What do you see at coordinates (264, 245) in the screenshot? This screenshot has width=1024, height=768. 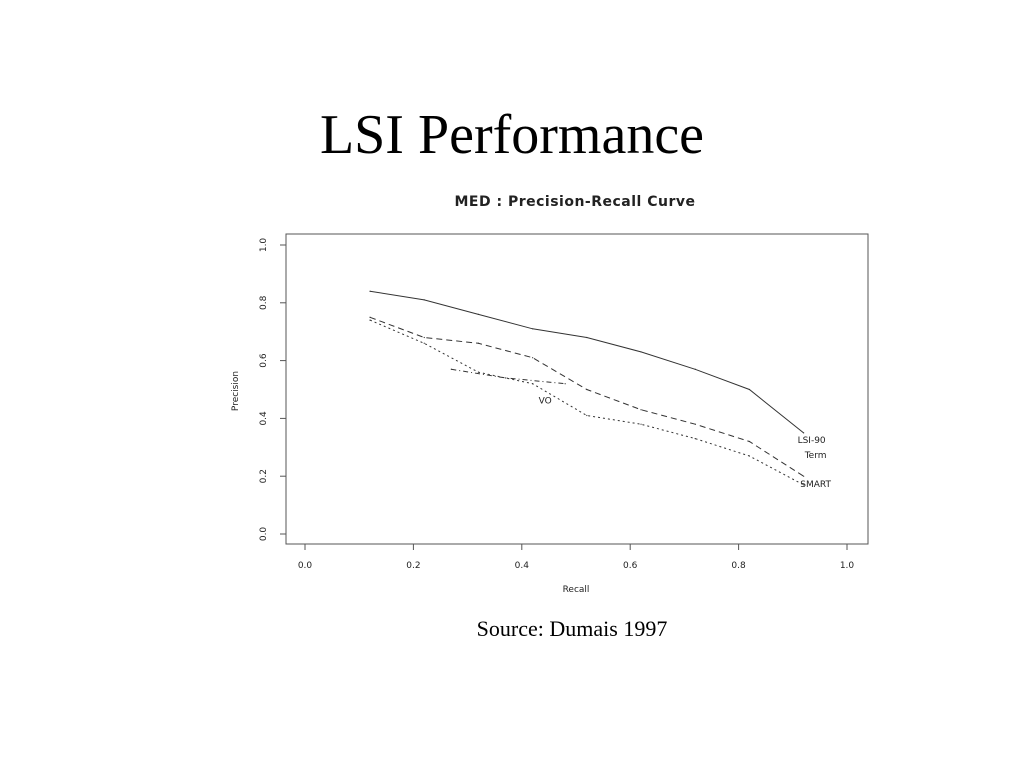 I see `y-tick-label: 1.0` at bounding box center [264, 245].